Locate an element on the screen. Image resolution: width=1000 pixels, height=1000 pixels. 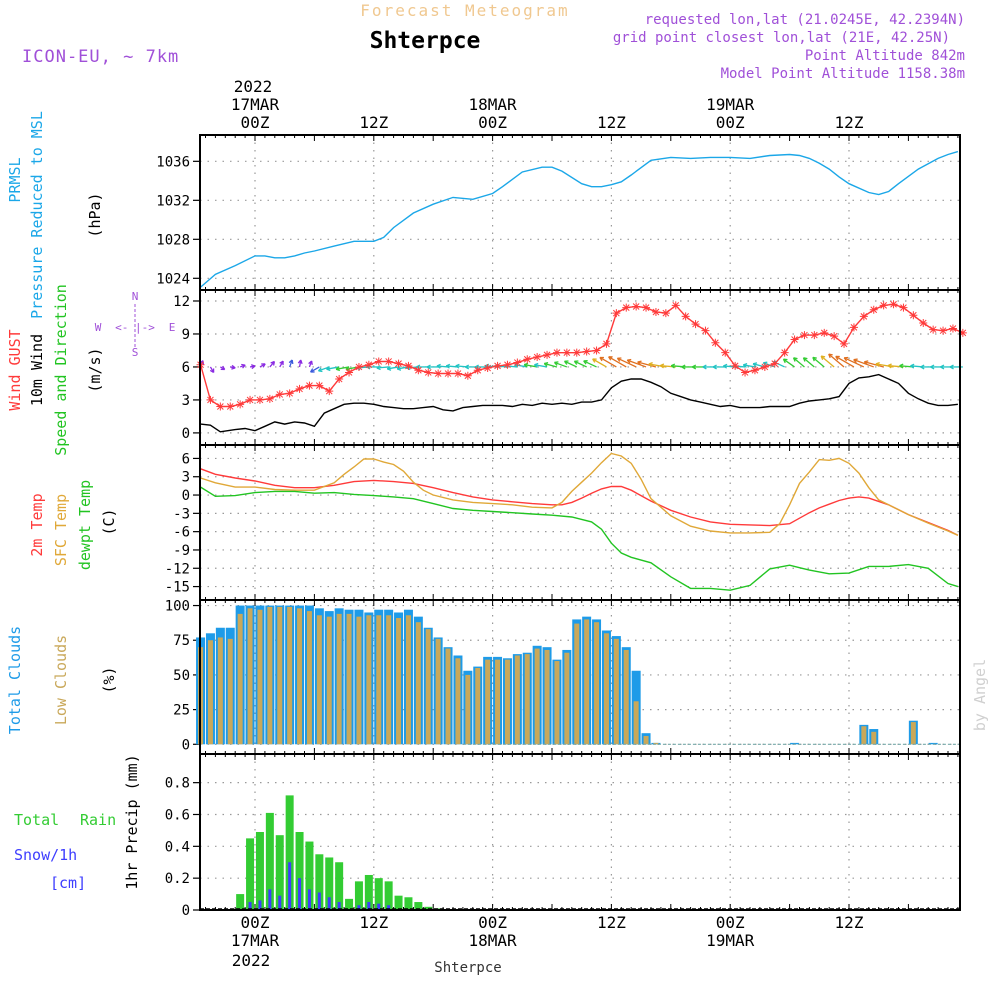
ytick-label: -6 is located at coordinates (181, 533).